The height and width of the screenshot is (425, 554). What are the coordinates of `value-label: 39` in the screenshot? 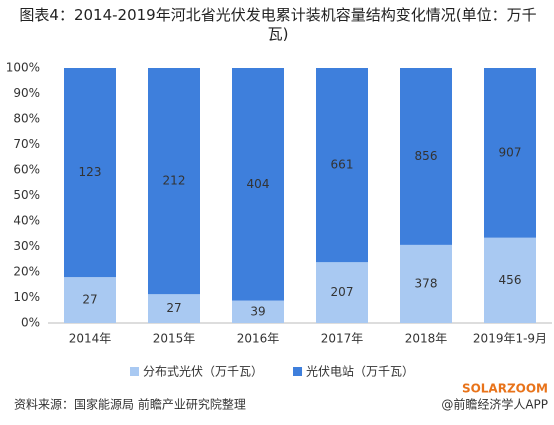 It's located at (257, 311).